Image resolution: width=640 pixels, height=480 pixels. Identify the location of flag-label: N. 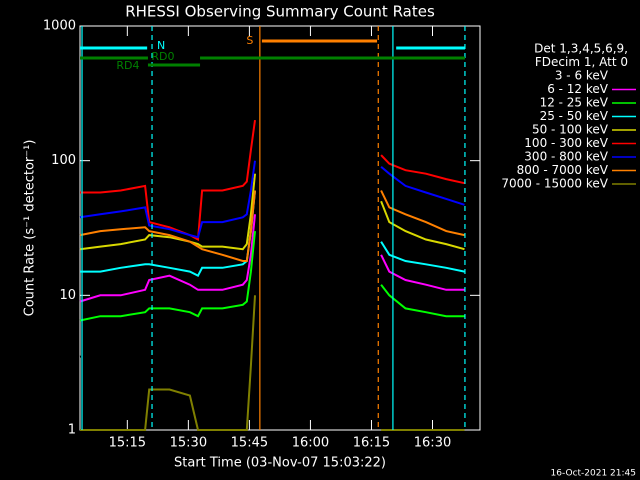
(161, 45).